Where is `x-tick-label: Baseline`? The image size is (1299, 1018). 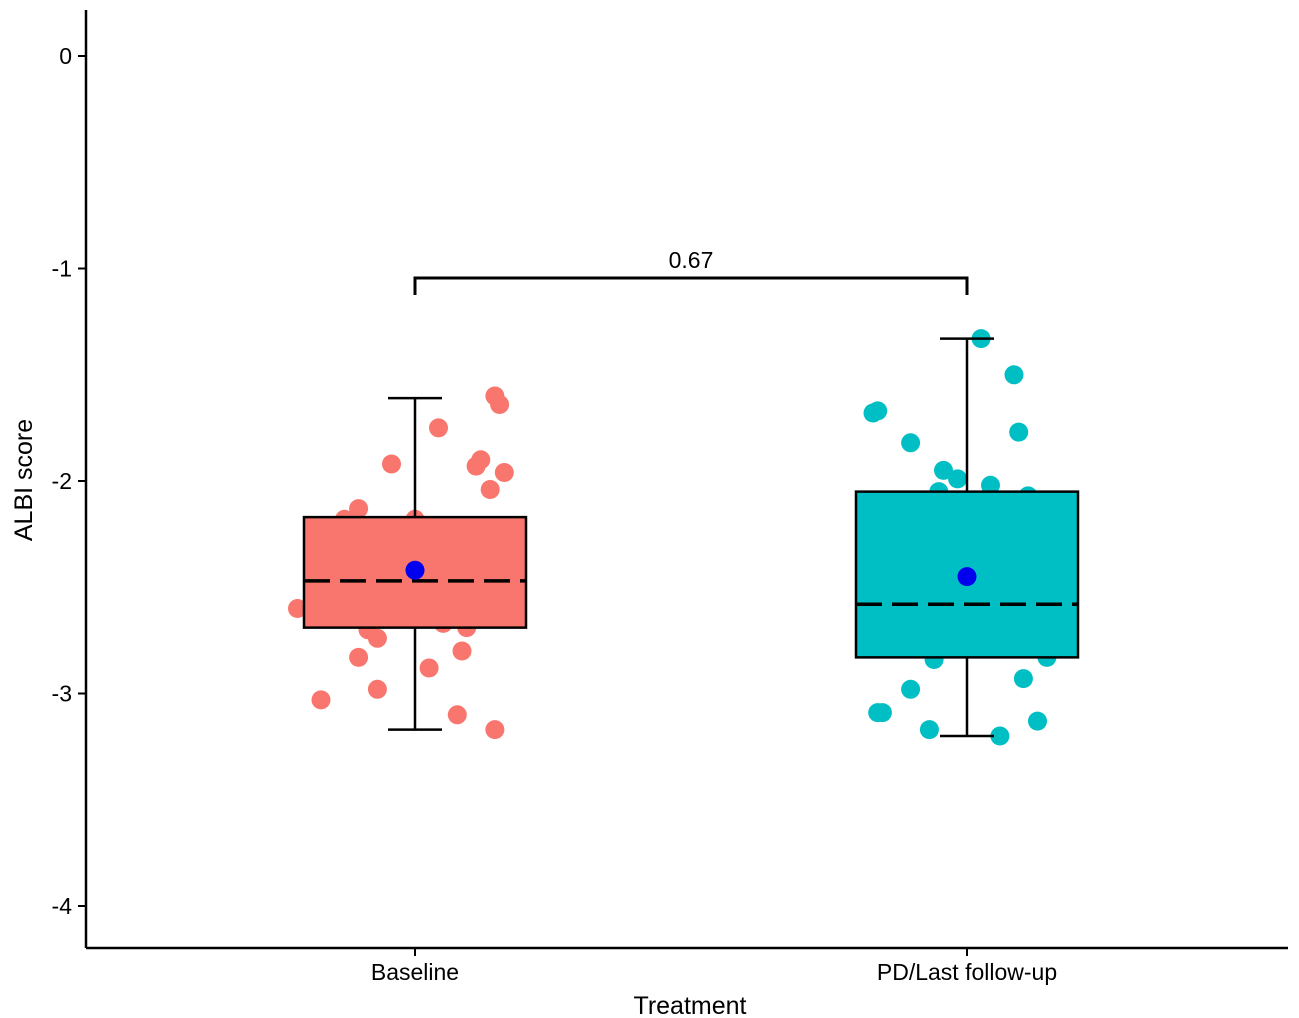
x-tick-label: Baseline is located at coordinates (415, 972).